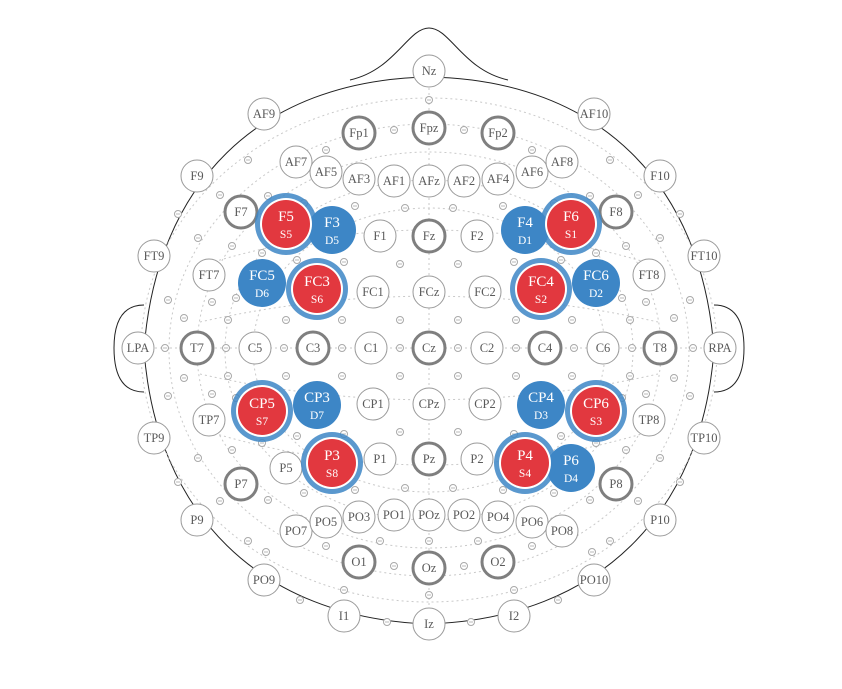 This screenshot has width=842, height=689. What do you see at coordinates (541, 300) in the screenshot?
I see `optode-id-label: S2` at bounding box center [541, 300].